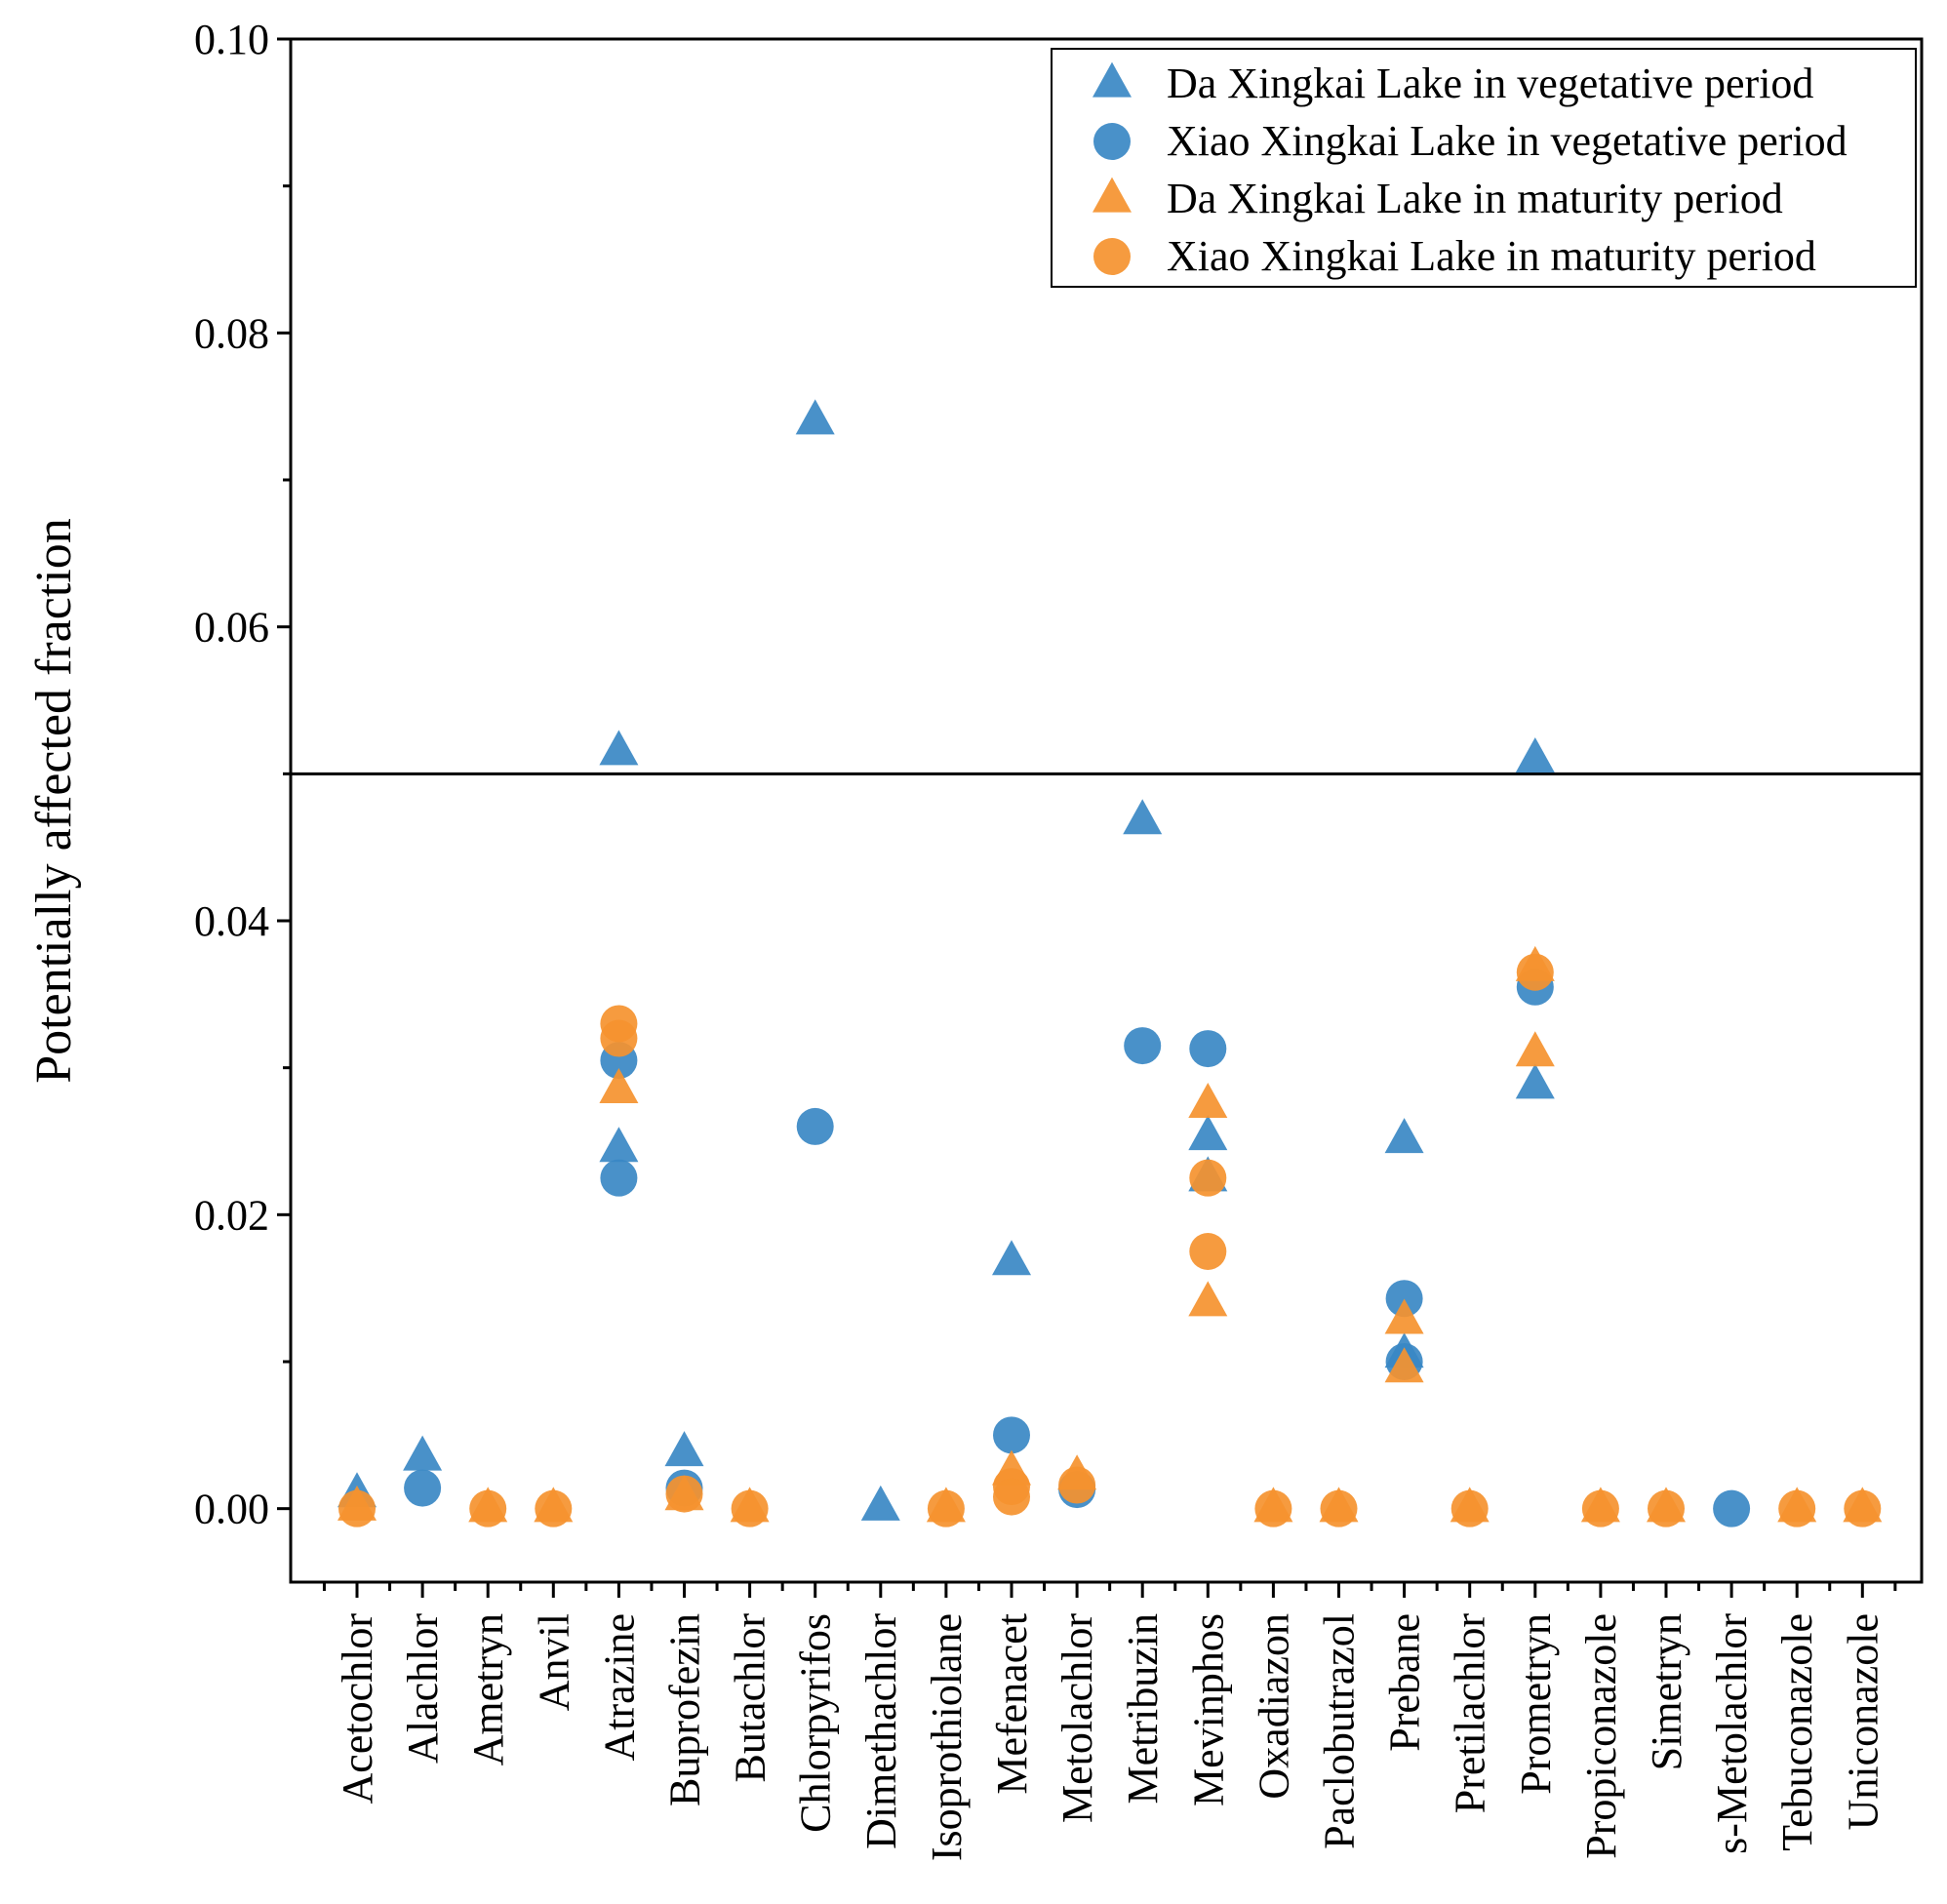 The image size is (1947, 1904). What do you see at coordinates (231, 1215) in the screenshot?
I see `y-tick-label: 0.02` at bounding box center [231, 1215].